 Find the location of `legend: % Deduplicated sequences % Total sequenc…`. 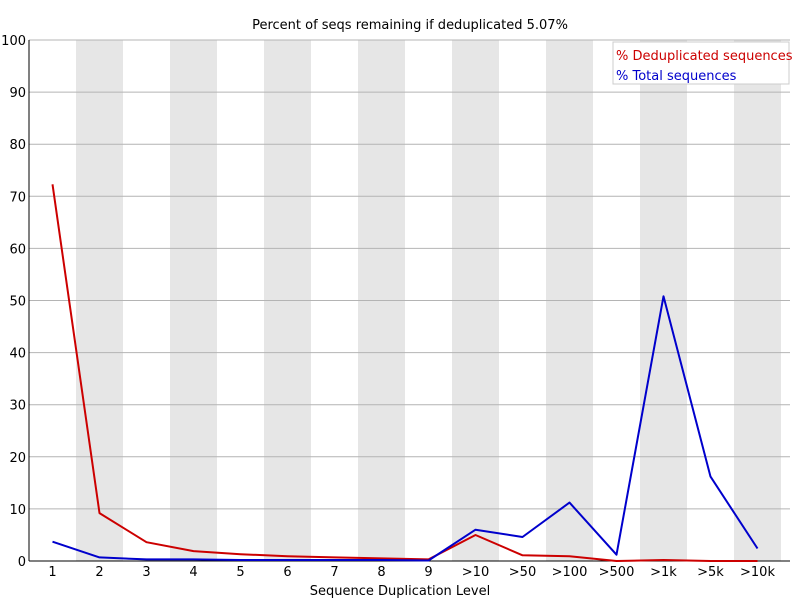

legend: % Deduplicated sequences % Total sequenc… is located at coordinates (702, 63).